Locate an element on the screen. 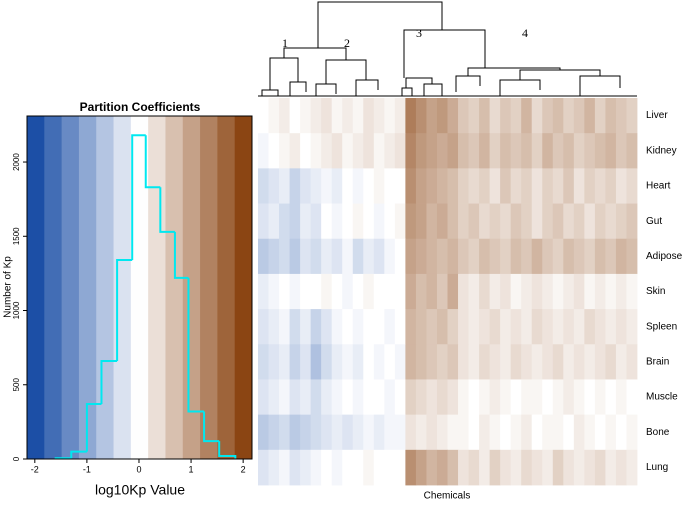 The image size is (685, 505). cluster-label: 1 is located at coordinates (285, 43).